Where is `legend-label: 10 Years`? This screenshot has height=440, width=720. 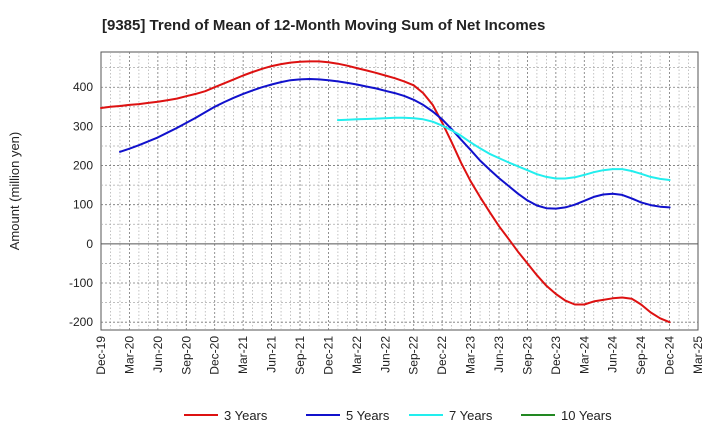 legend-label: 10 Years is located at coordinates (586, 415).